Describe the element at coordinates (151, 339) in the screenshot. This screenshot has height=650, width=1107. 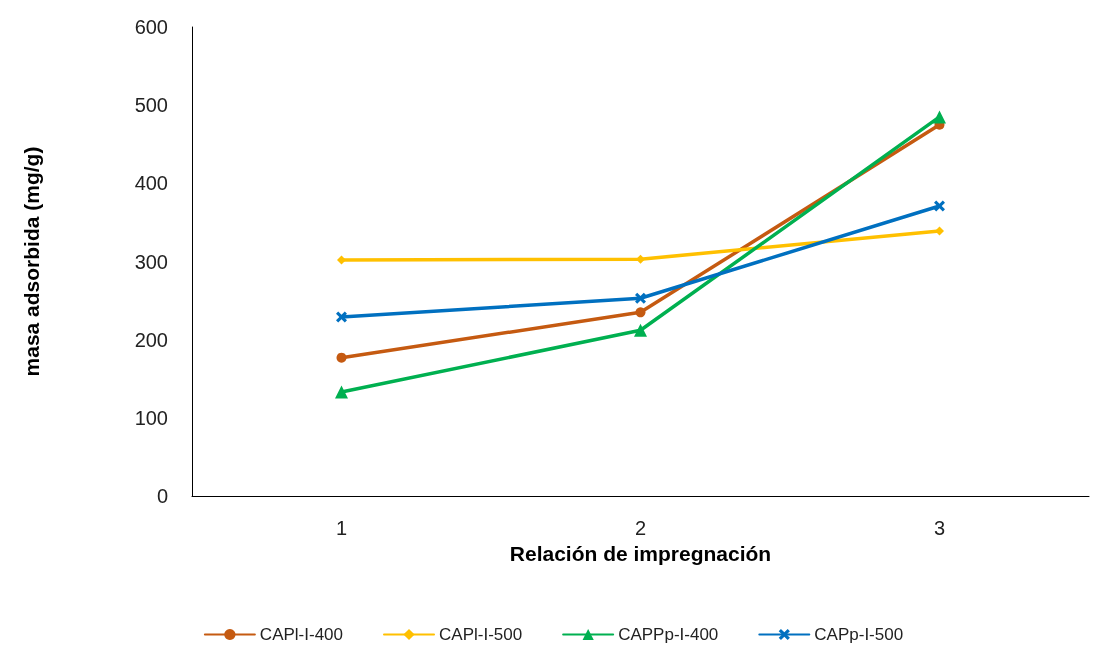
I see `y-tick-label: 200` at that location.